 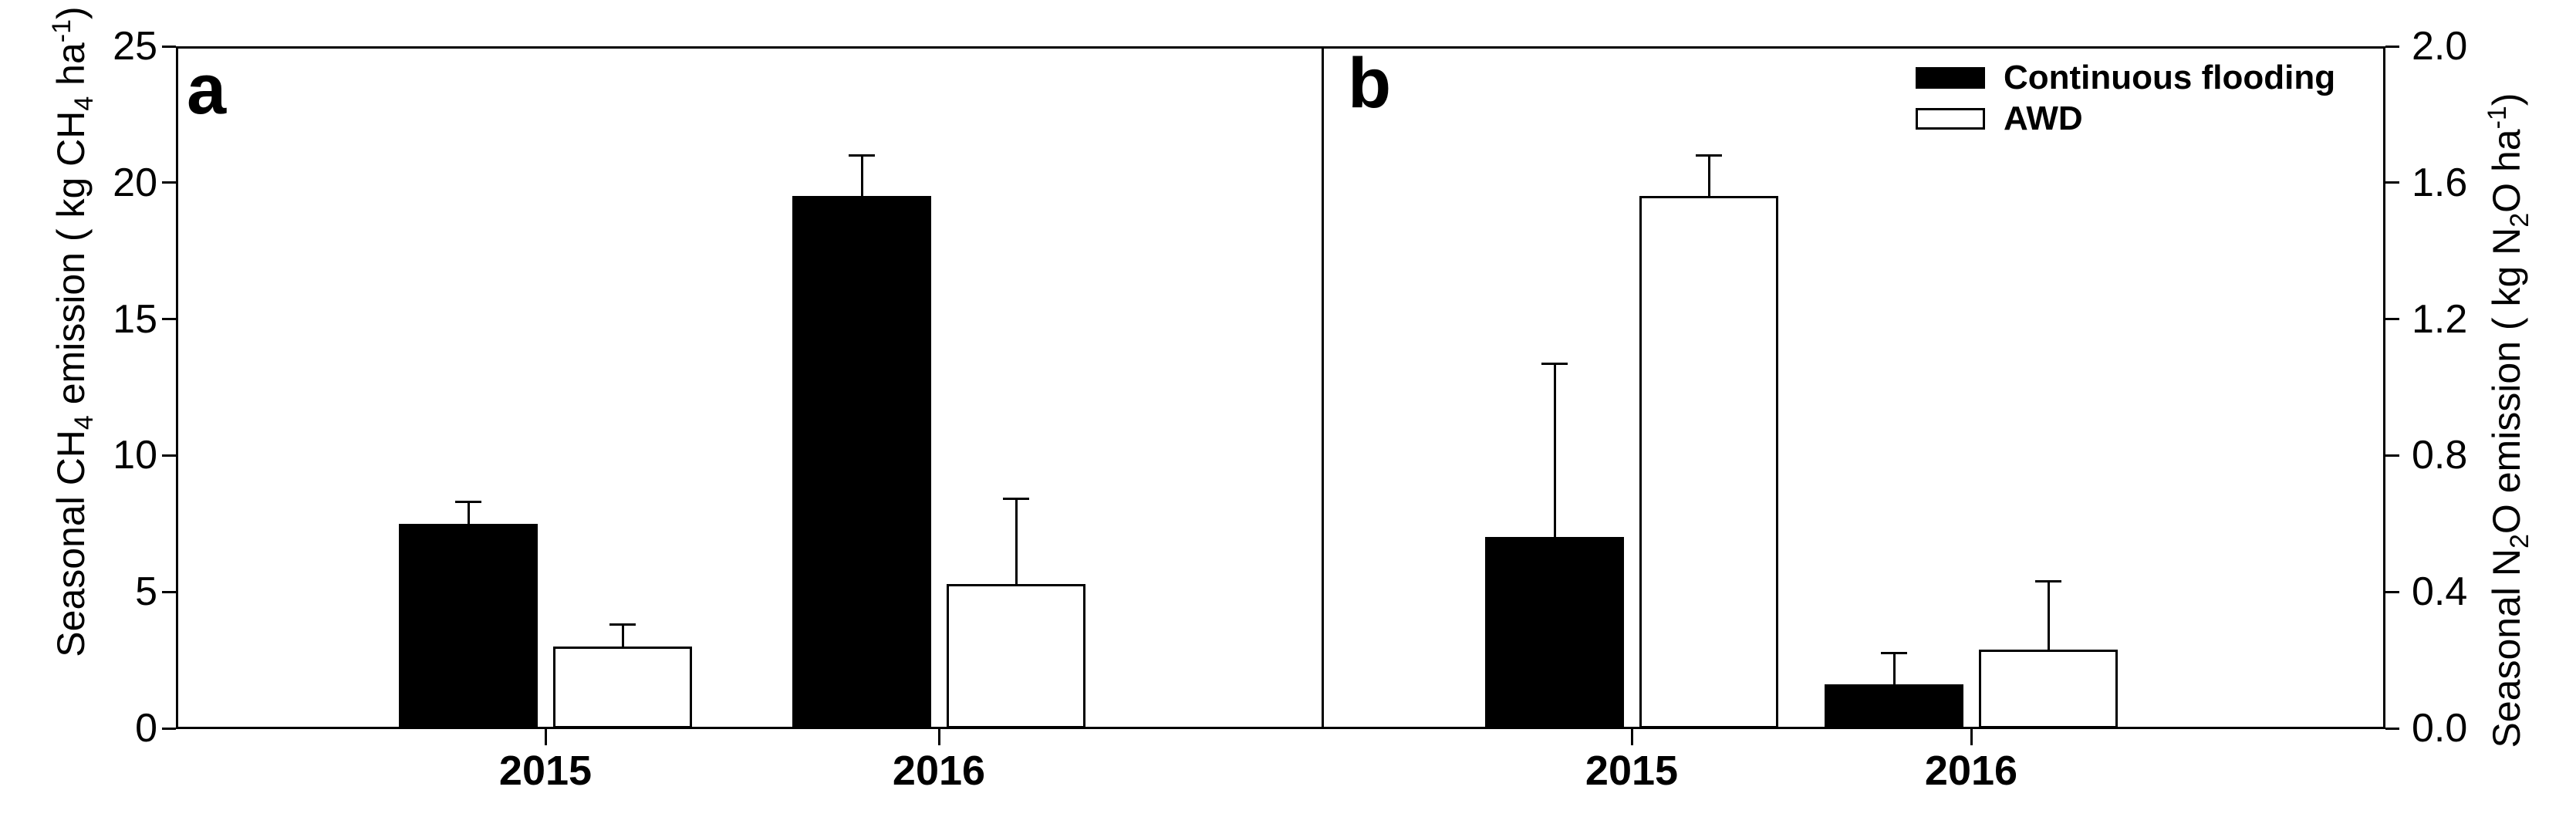 I want to click on y-axis-tick-label: 25, so click(x=135, y=46).